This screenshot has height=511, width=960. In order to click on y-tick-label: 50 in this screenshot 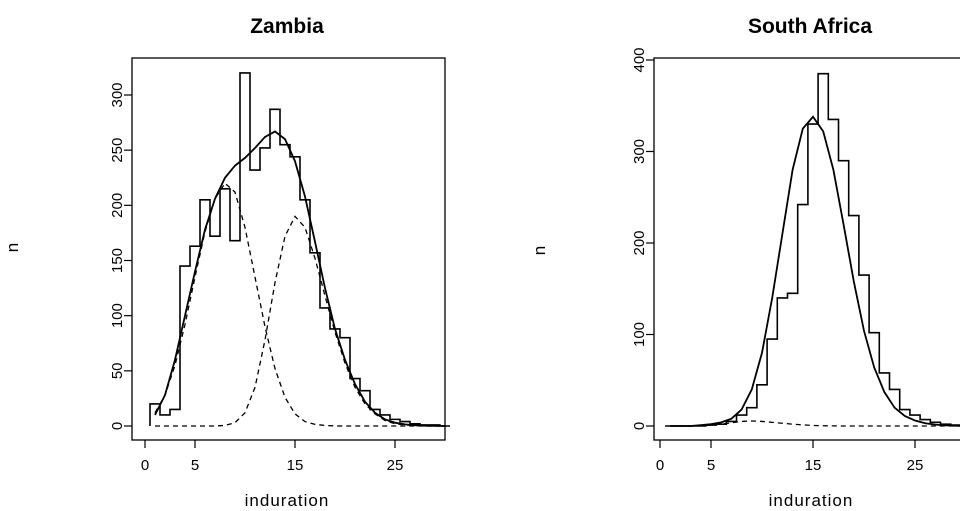, I will do `click(117, 370)`.